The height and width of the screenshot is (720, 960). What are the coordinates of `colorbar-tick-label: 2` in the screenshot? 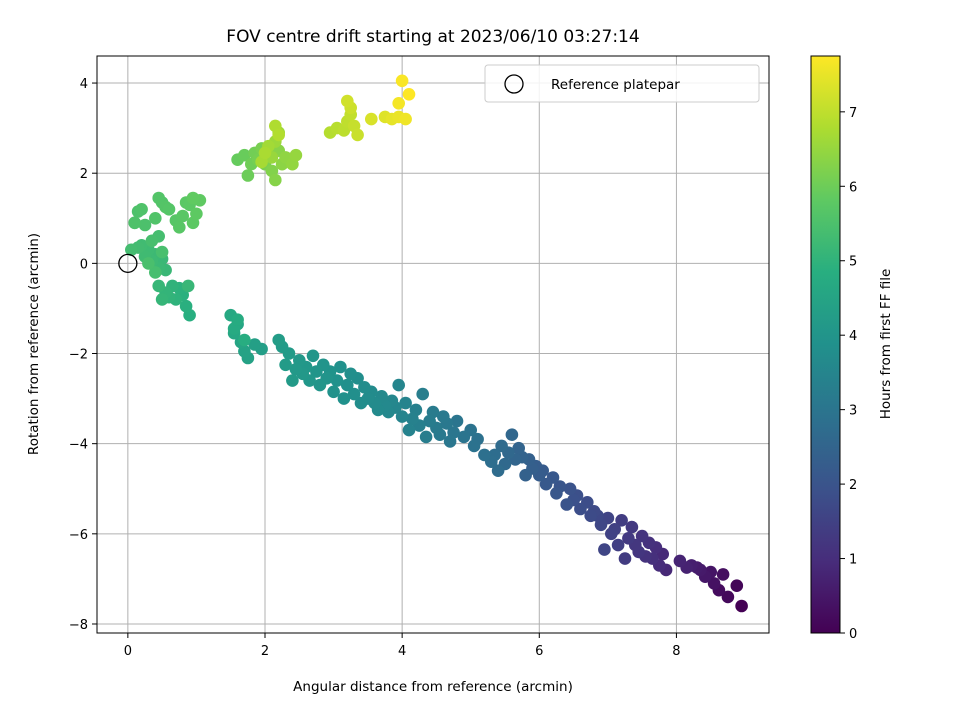 It's located at (853, 485).